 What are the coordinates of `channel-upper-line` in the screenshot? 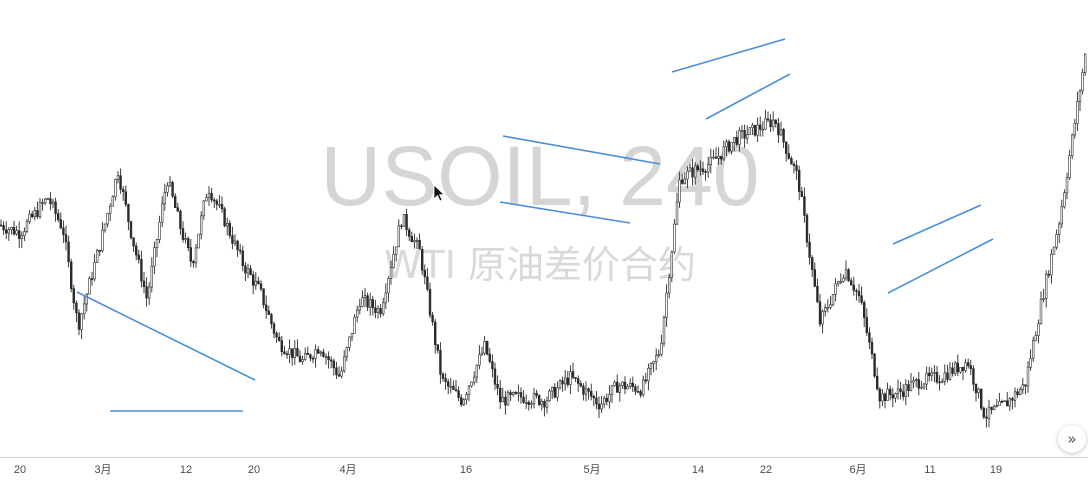 It's located at (581, 150).